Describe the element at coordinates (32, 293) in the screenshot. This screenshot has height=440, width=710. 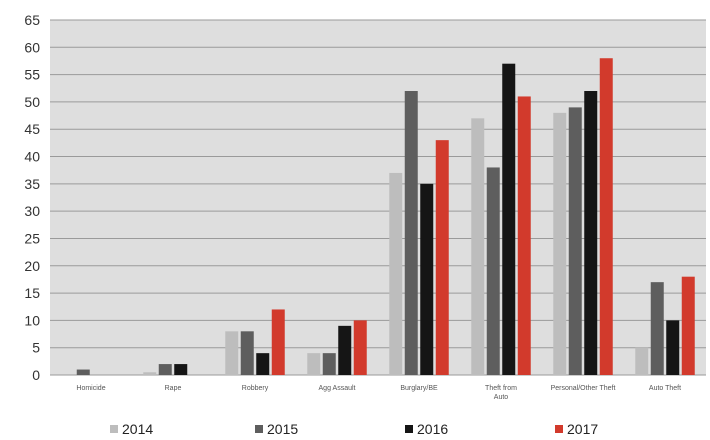
I see `y-tick-label: 15` at that location.